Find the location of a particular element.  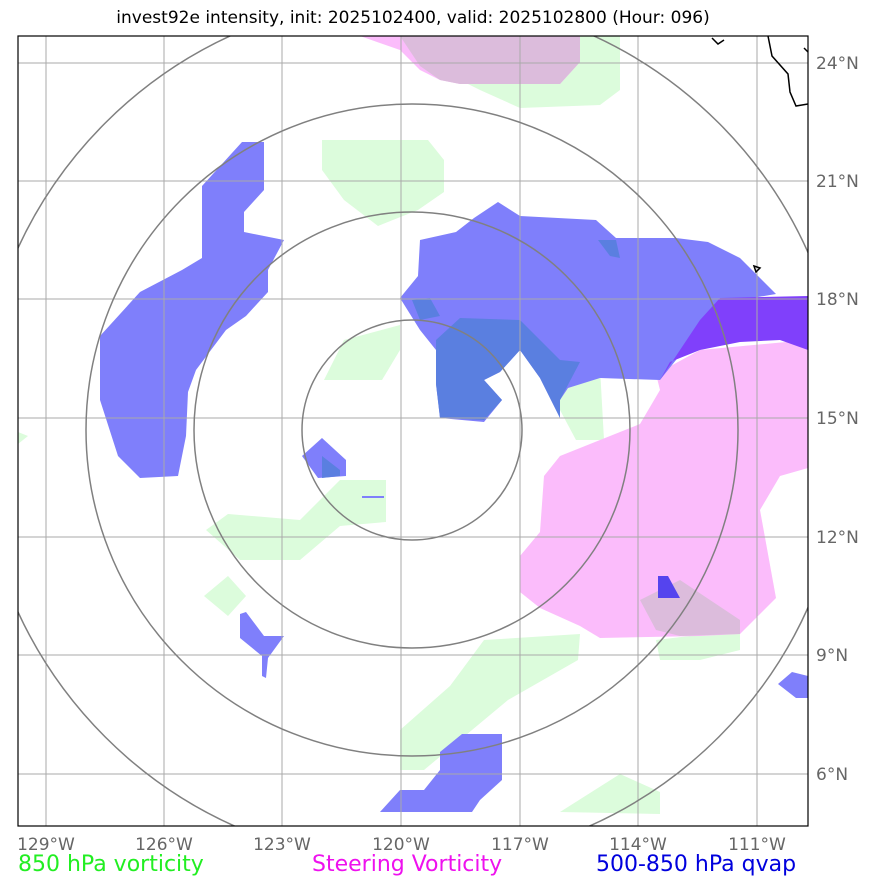

qvap-vorticity-overlap-east is located at coordinates (609, 249).